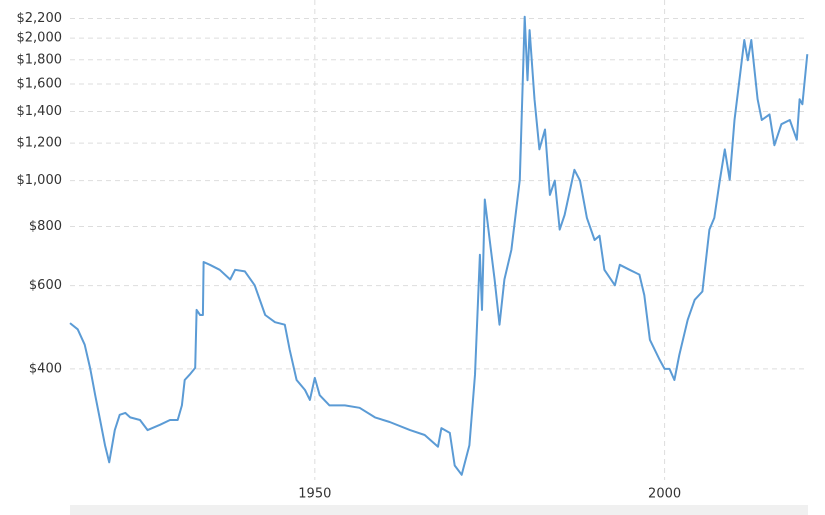 This screenshot has height=515, width=825. Describe the element at coordinates (45, 226) in the screenshot. I see `y-tick-label: $800` at that location.